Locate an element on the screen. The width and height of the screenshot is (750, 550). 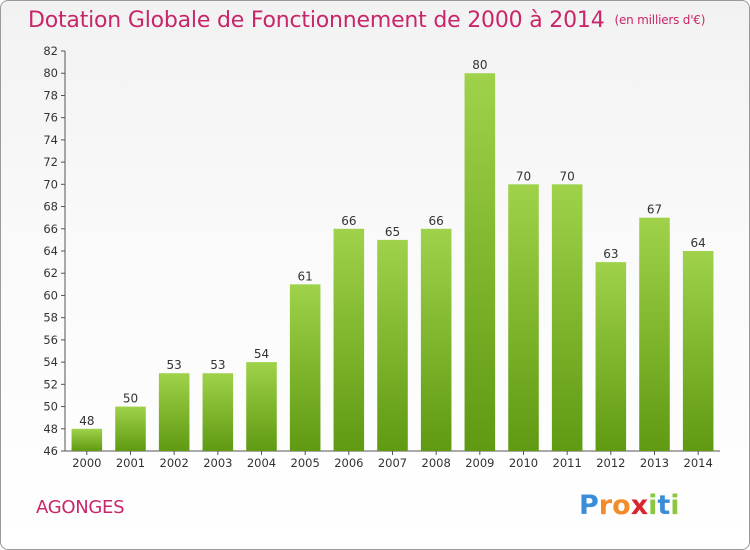
data-label: 54 is located at coordinates (261, 354).